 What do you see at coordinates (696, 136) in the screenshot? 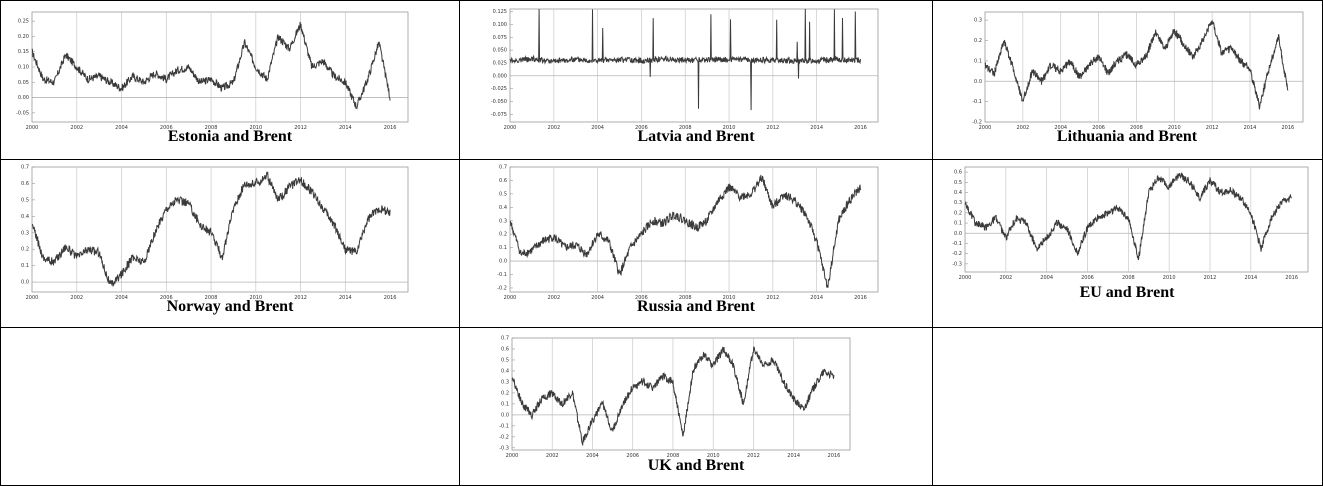
I see `chart-caption-latvia: Latvia and Brent` at bounding box center [696, 136].